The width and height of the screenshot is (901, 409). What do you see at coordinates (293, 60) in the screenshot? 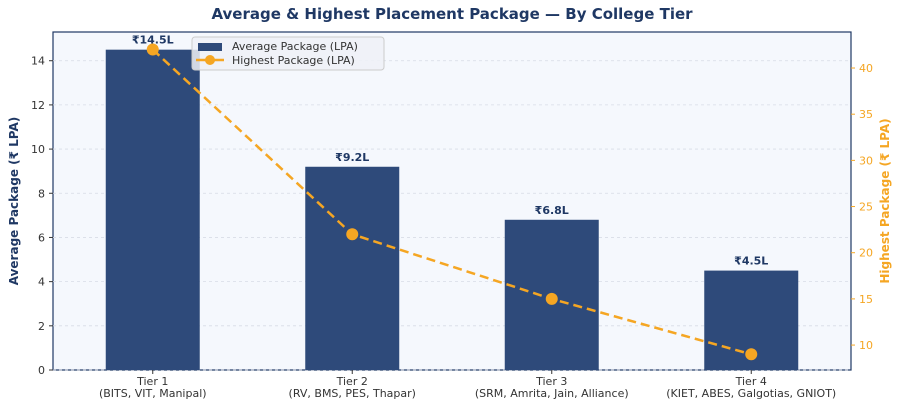
I see `legend-label-highest: Highest Package (LPA)` at bounding box center [293, 60].